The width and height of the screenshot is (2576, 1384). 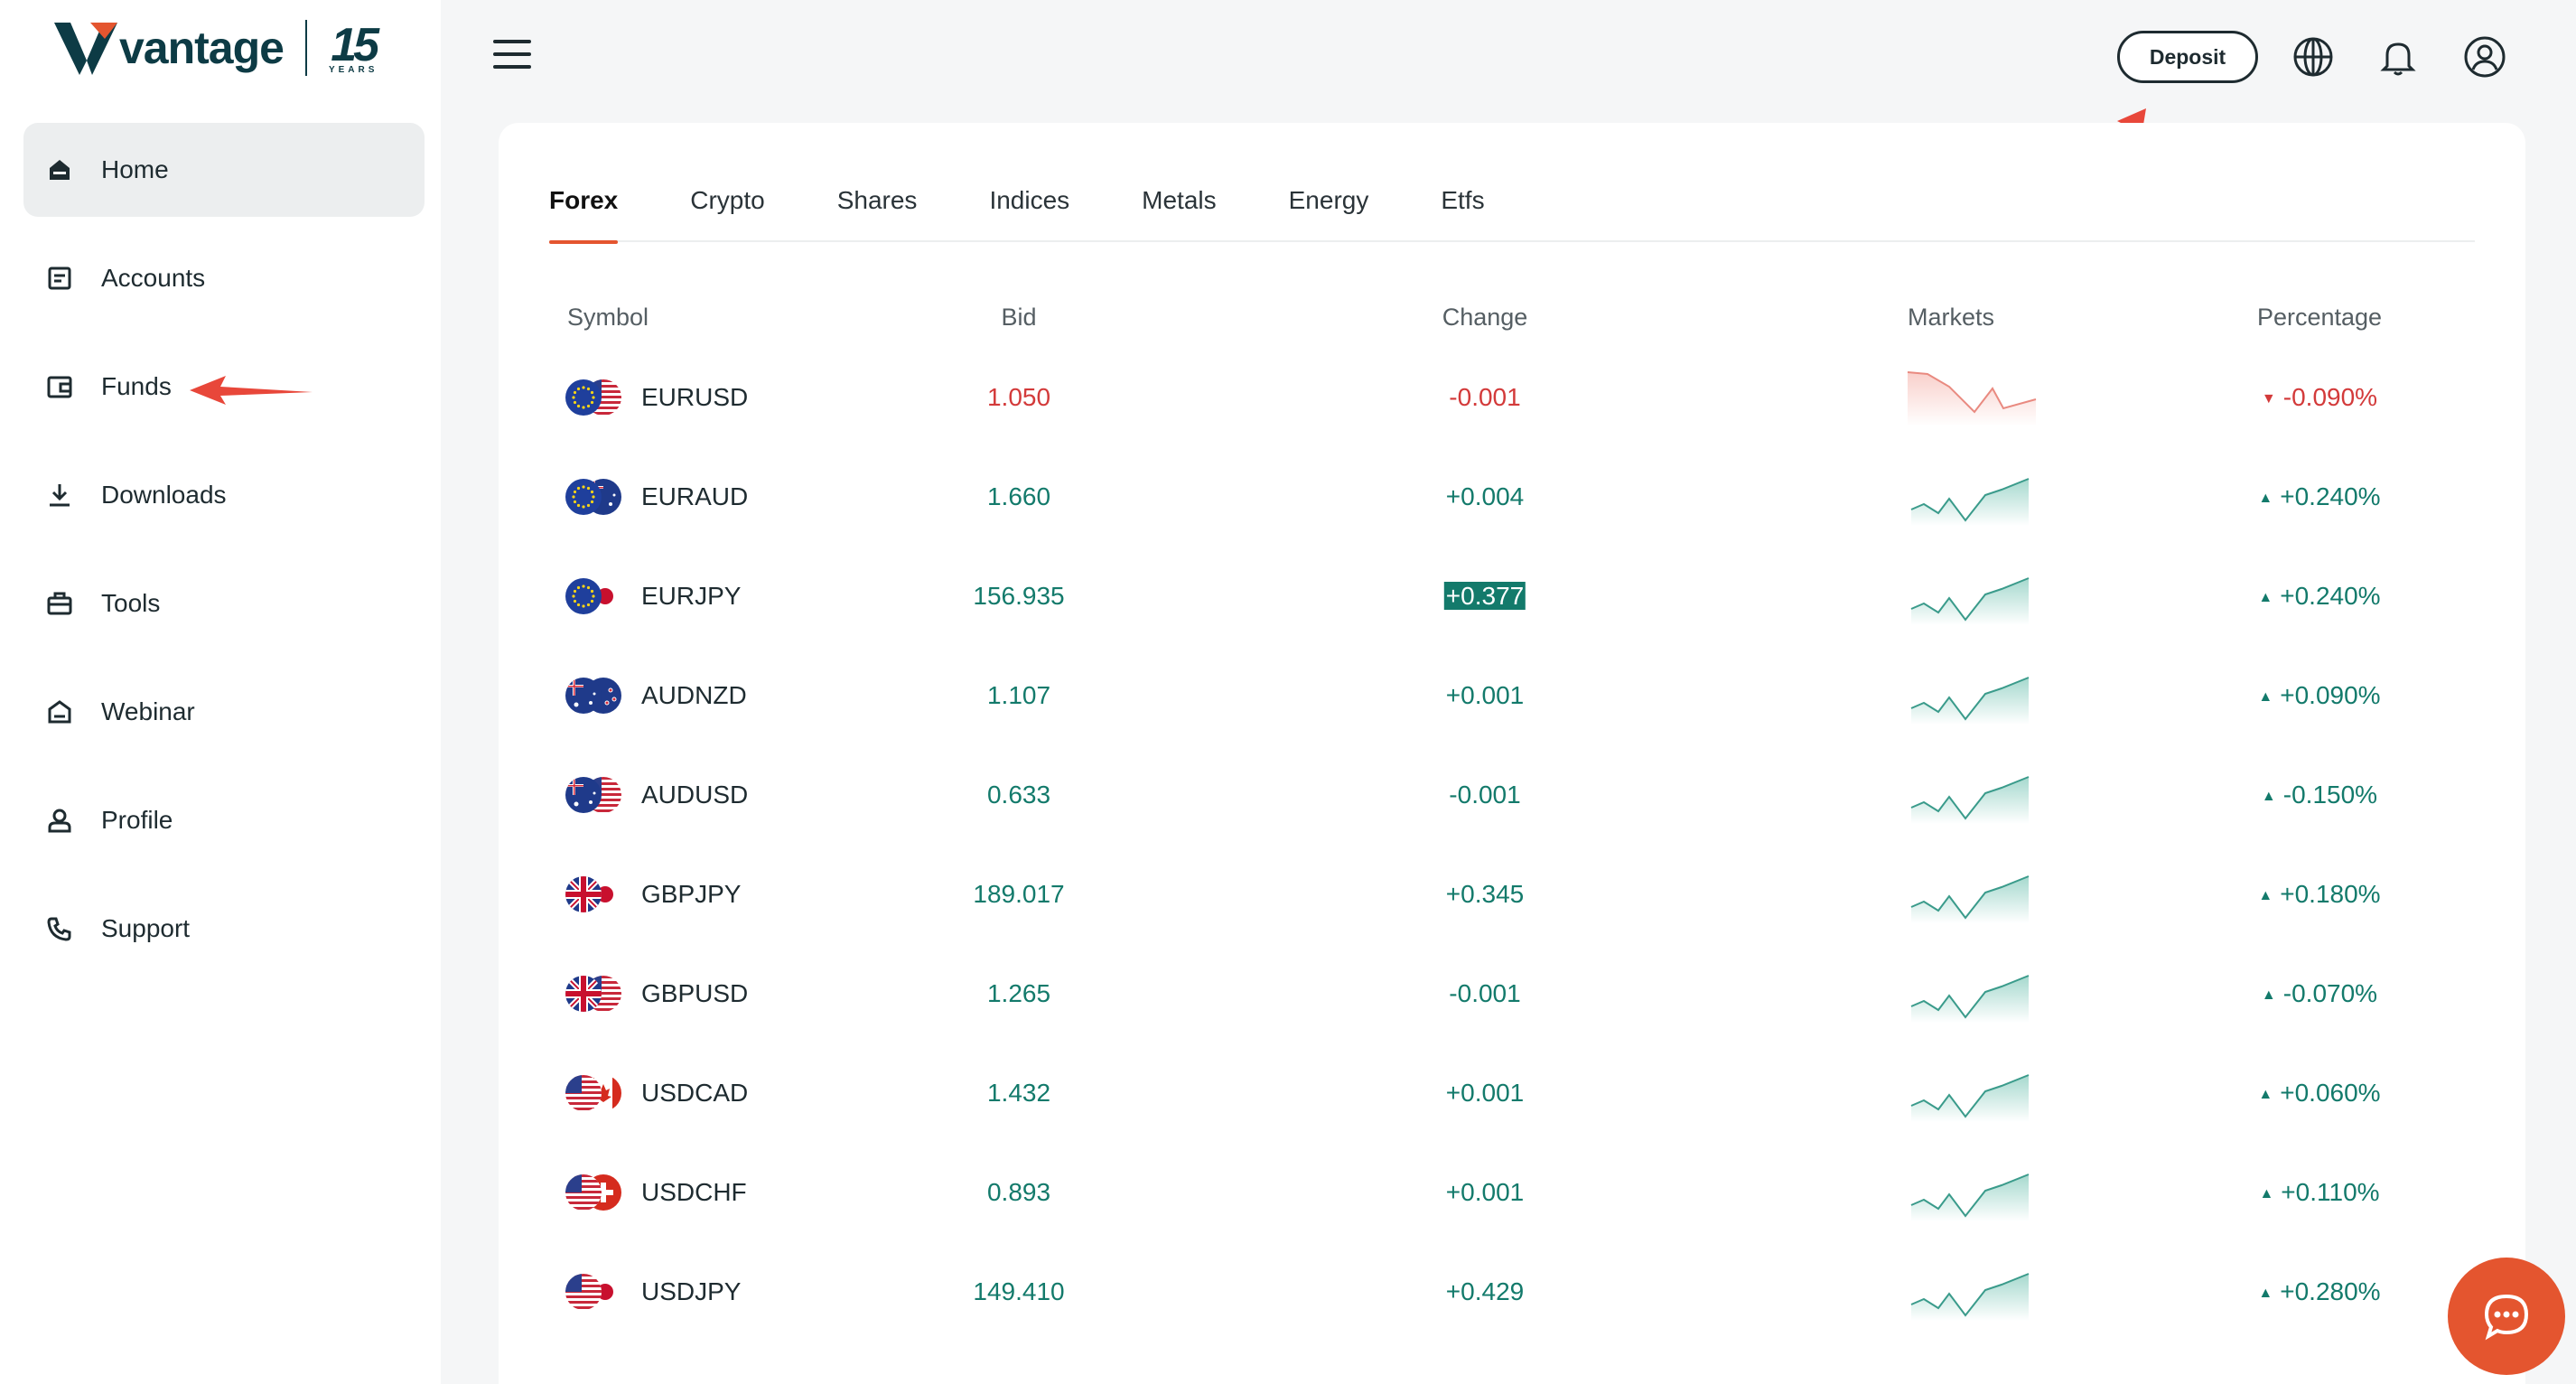 I want to click on sidebar-item-label: Funds, so click(x=136, y=386).